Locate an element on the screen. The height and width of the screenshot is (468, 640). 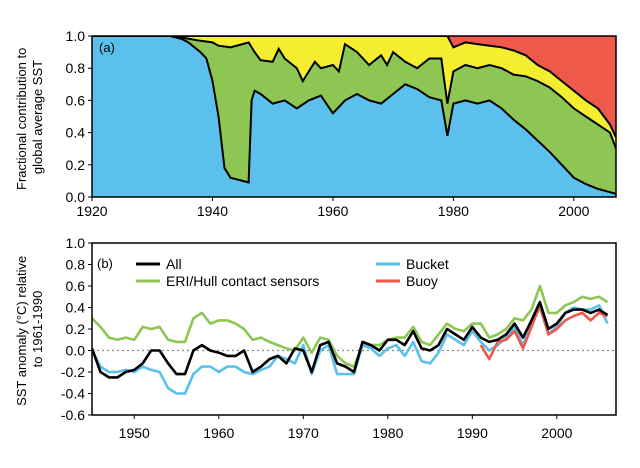
panel-a-x-axis: 1920 1940 1960 1980 2000 is located at coordinates (333, 208).